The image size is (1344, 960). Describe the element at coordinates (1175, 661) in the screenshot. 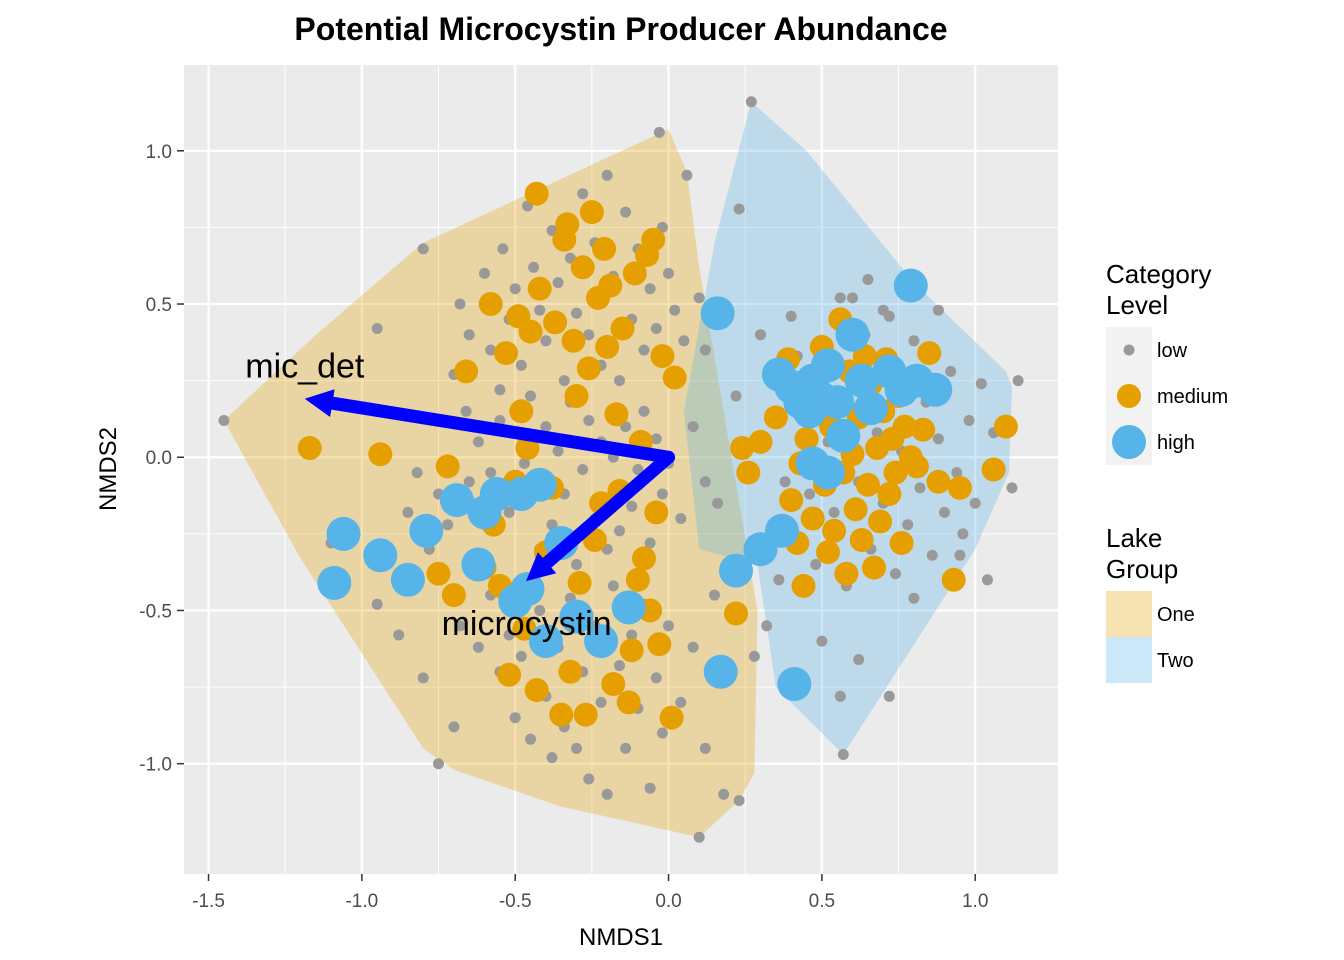

I see `legend-label-two: Two` at that location.